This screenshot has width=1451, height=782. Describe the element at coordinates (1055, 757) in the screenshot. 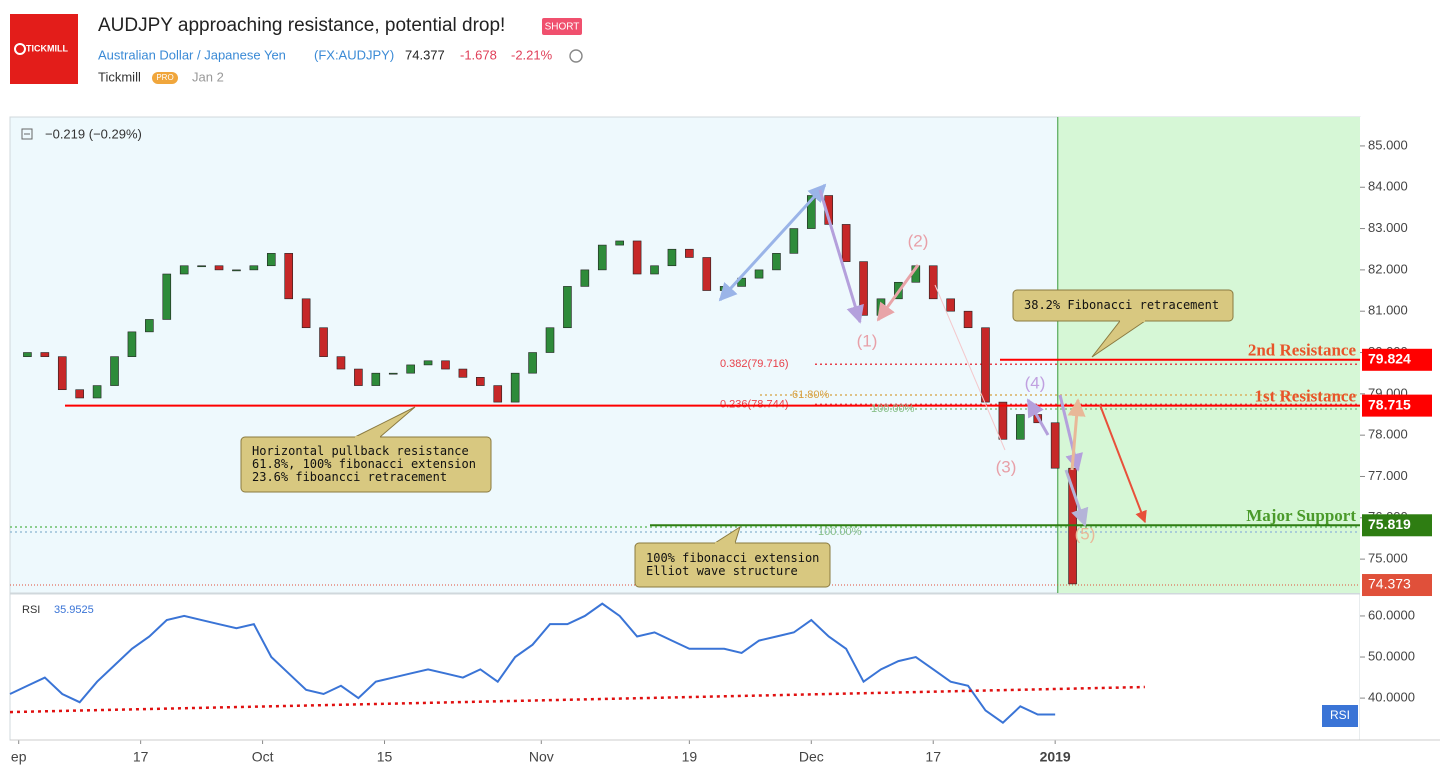

I see `time-tick-label: 2019` at that location.